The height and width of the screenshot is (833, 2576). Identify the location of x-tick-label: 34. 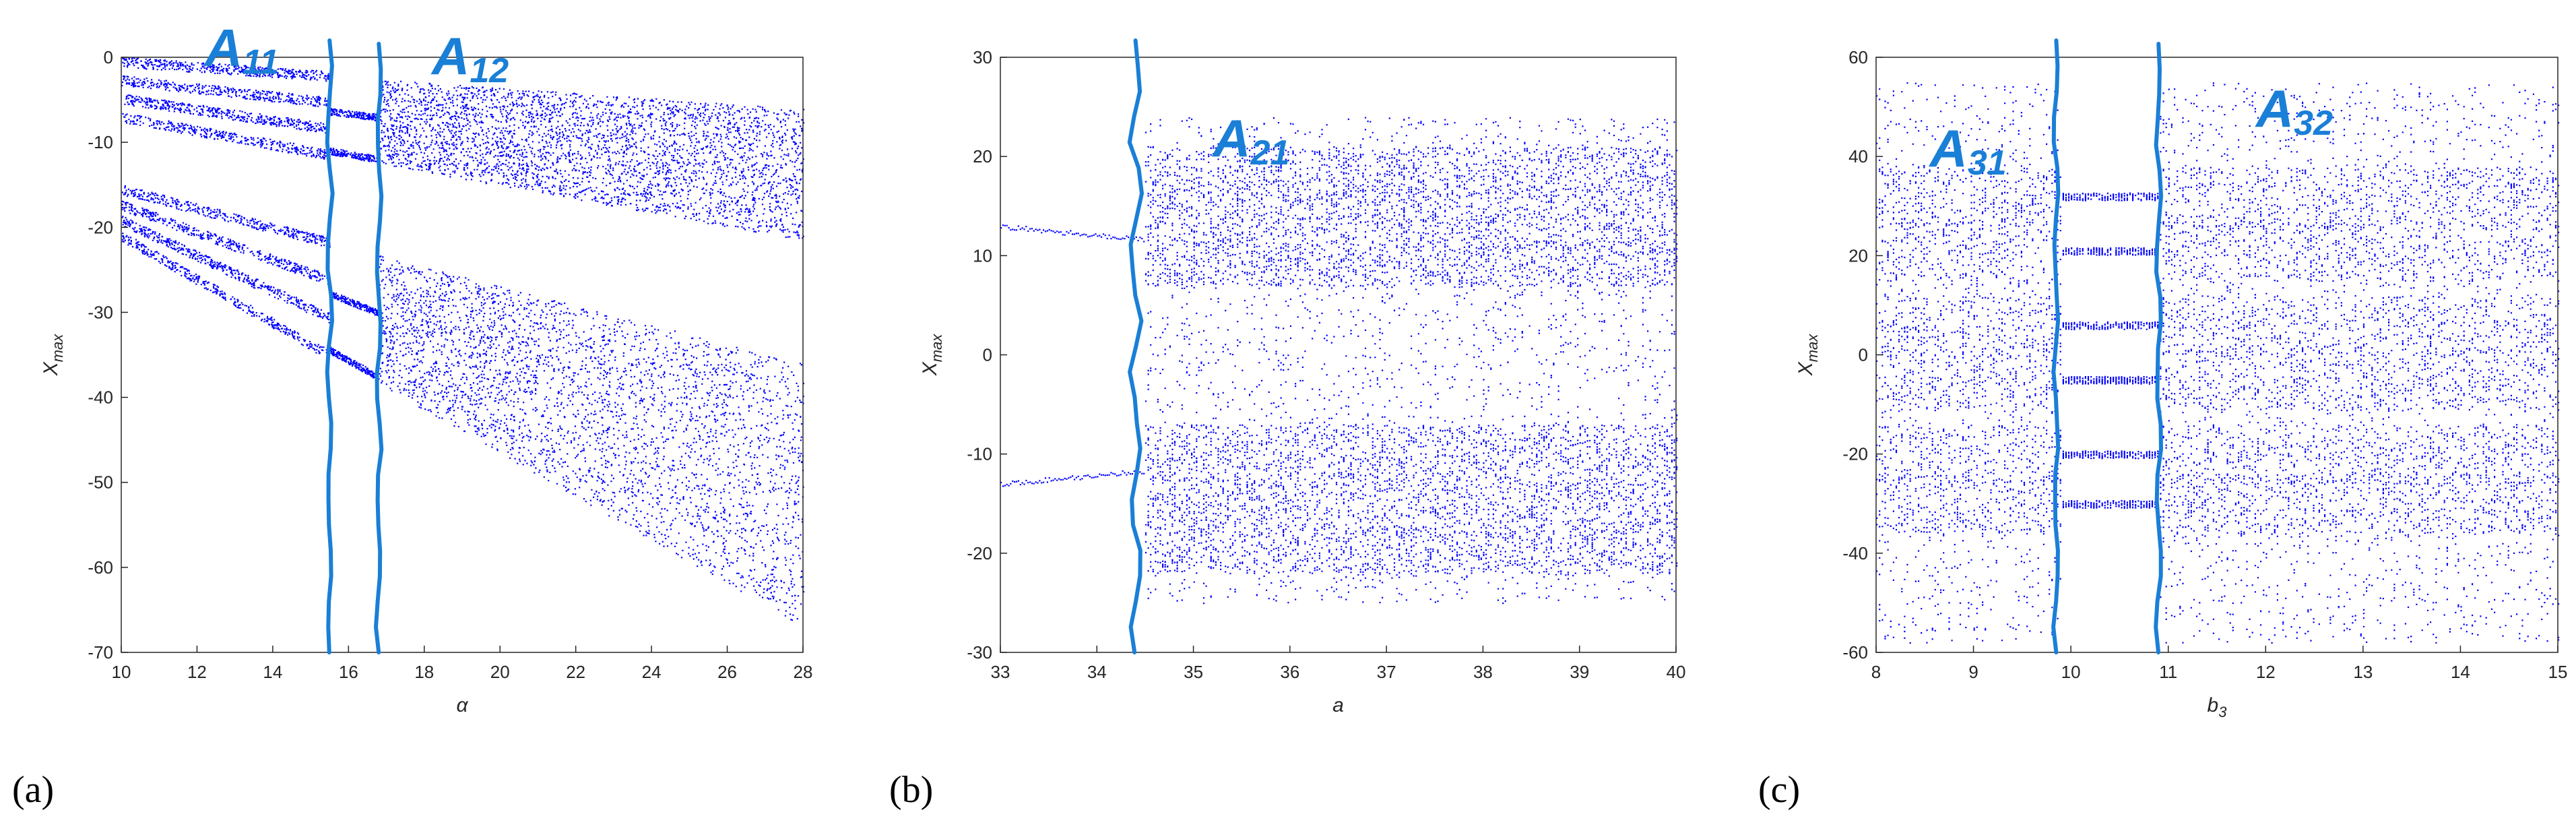
(1097, 672).